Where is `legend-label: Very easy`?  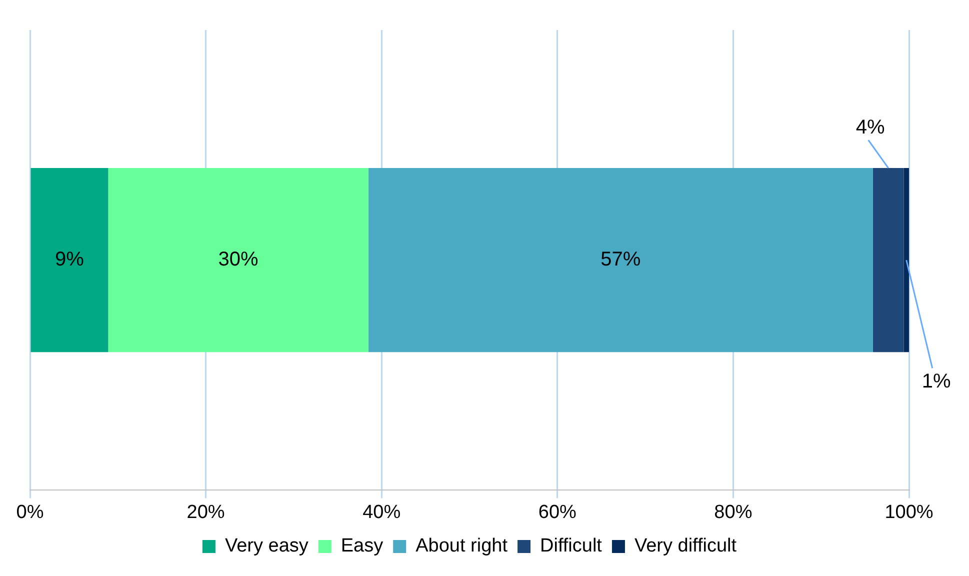
legend-label: Very easy is located at coordinates (266, 546).